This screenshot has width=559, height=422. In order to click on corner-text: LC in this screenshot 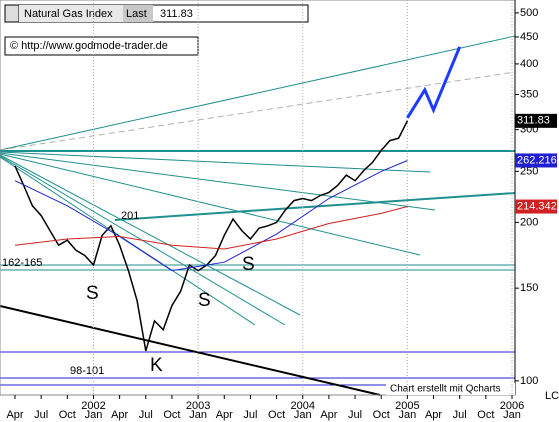, I will do `click(552, 396)`.